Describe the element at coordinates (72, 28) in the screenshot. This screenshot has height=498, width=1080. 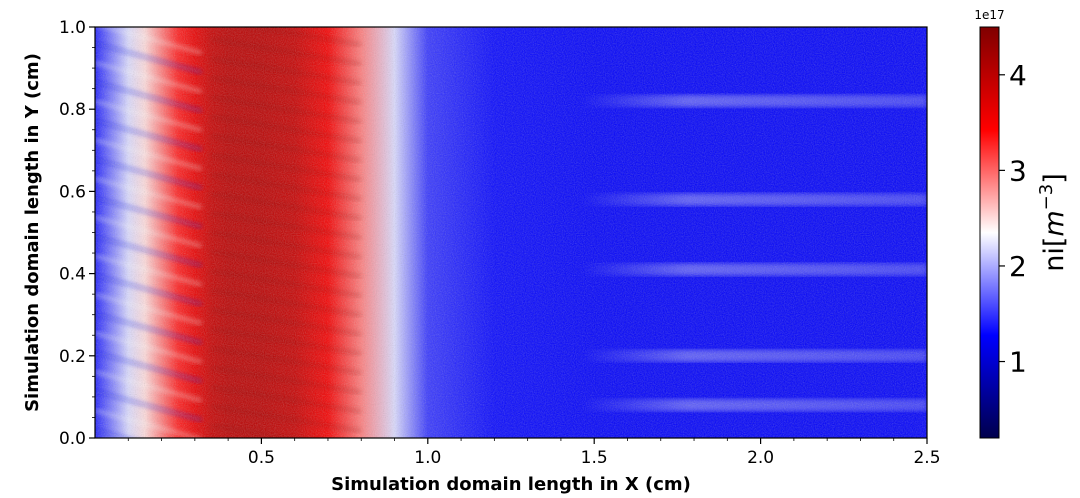
I see `y-tick-label: 1.0` at that location.